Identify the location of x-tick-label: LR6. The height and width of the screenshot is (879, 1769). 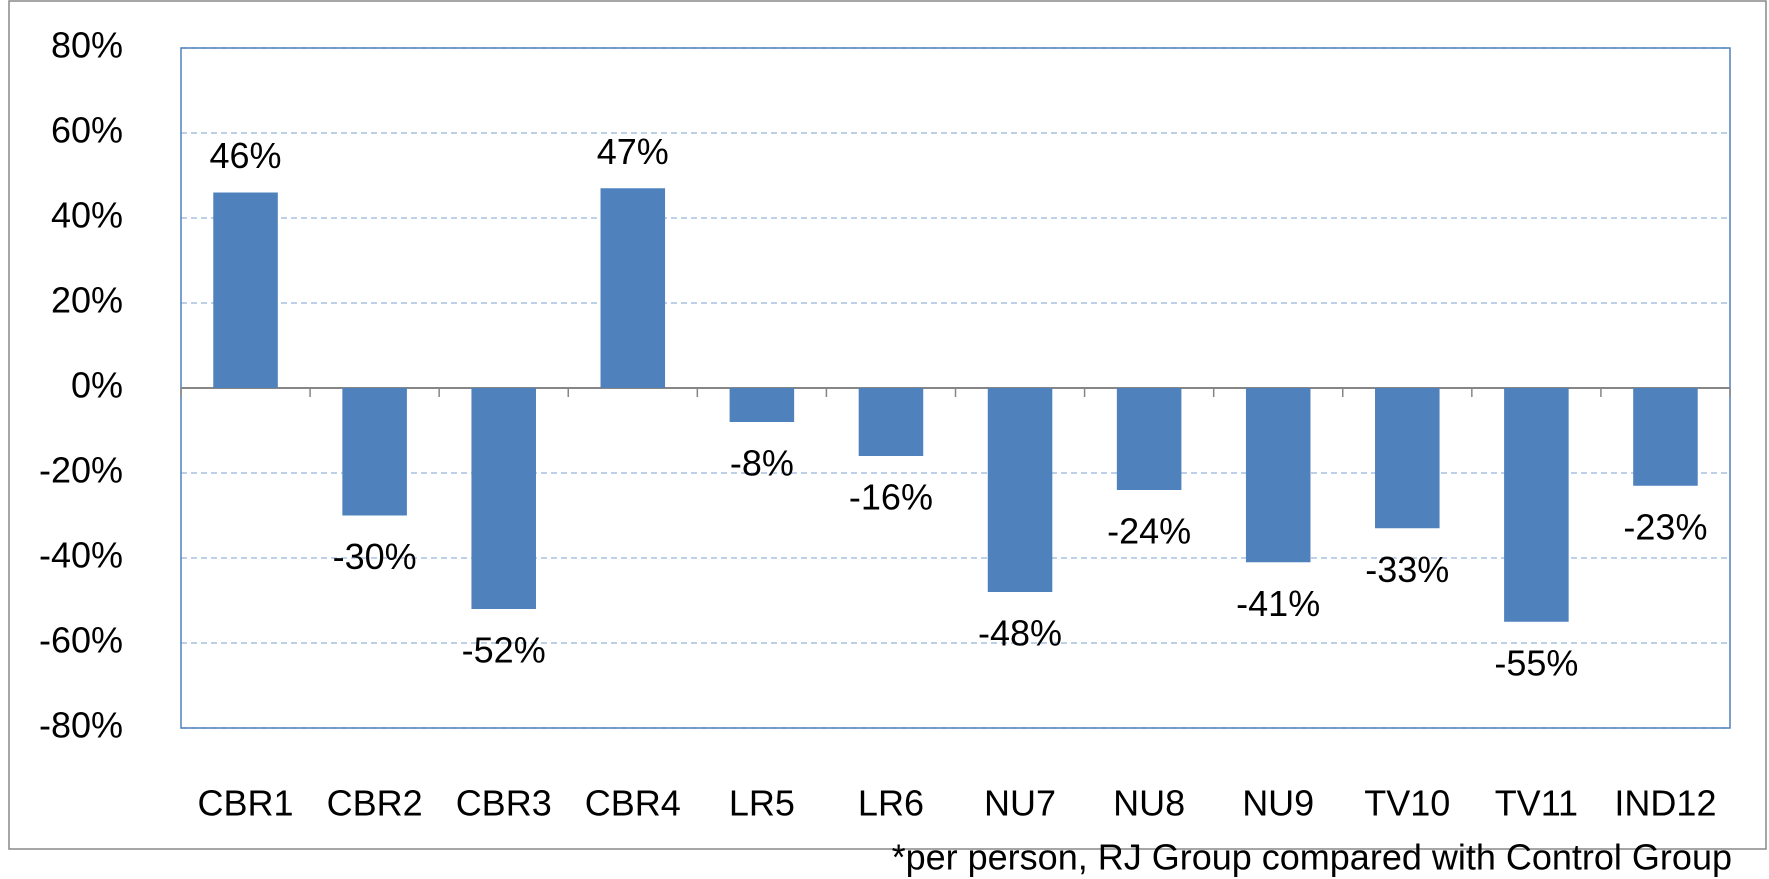
(891, 803).